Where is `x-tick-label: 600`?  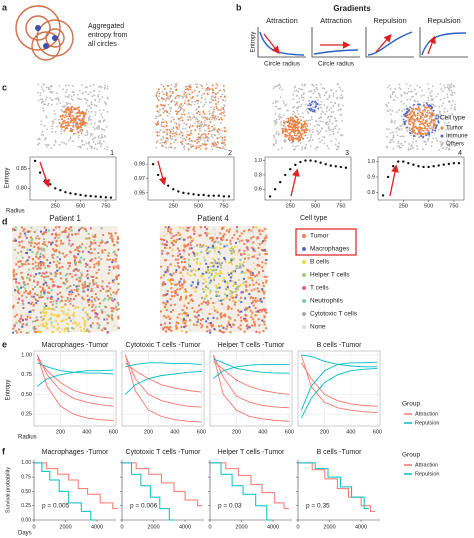 x-tick-label: 600 is located at coordinates (201, 432).